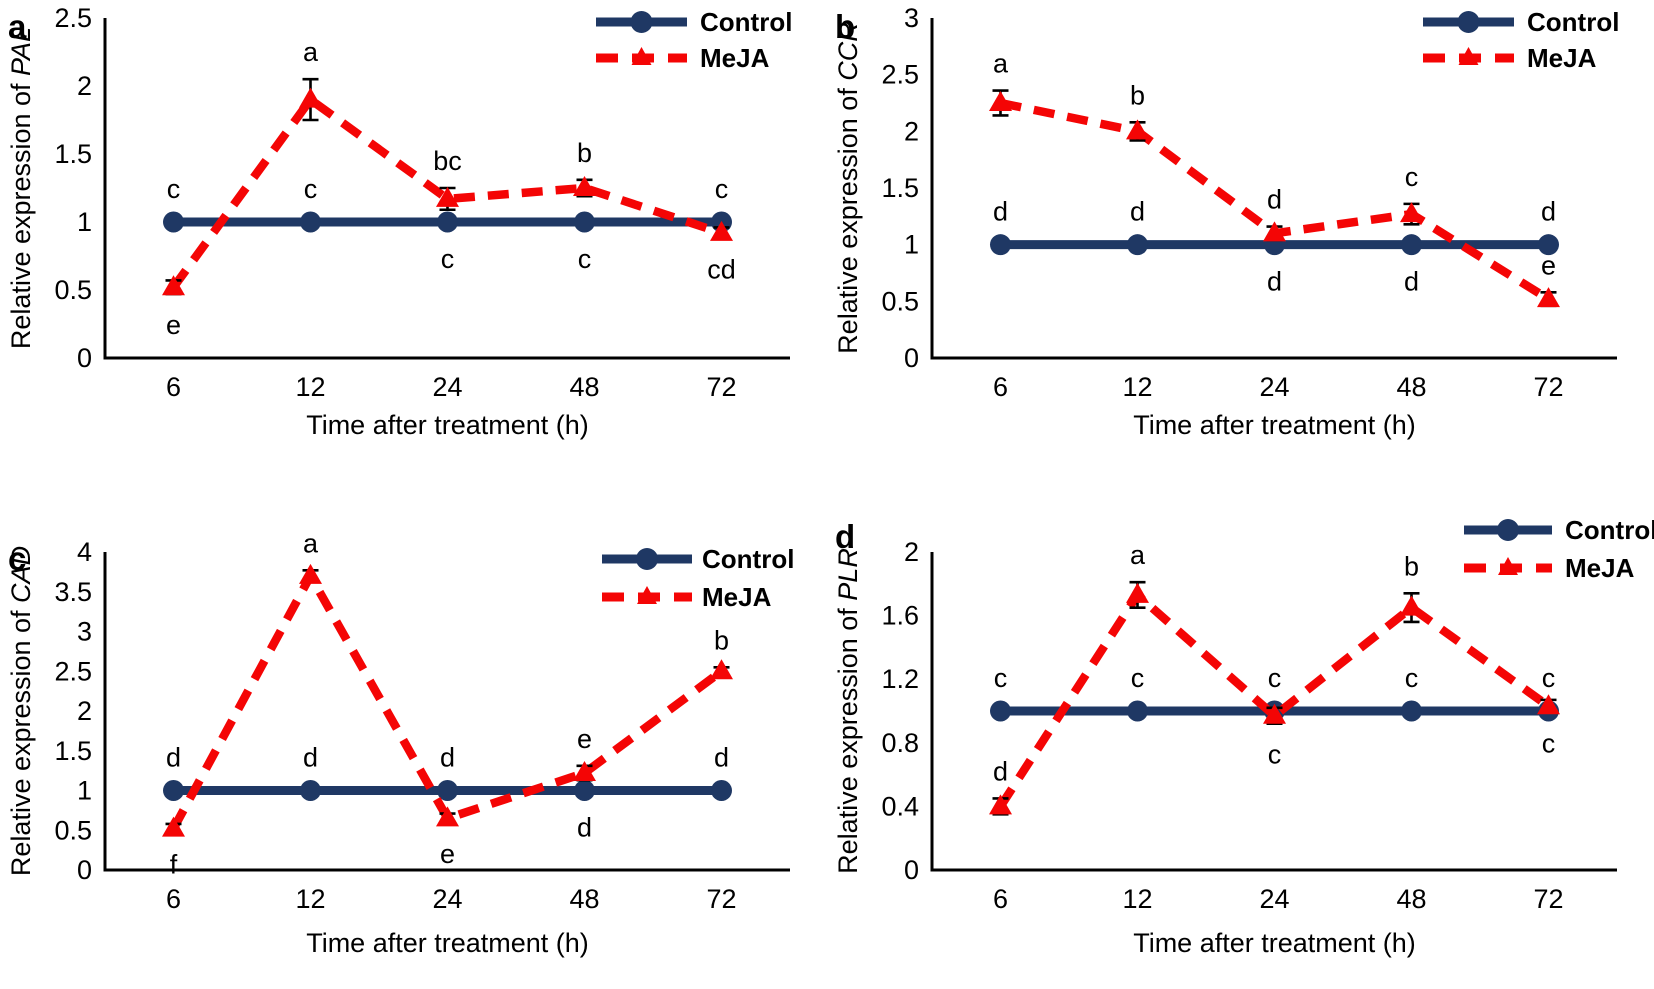 Image resolution: width=1654 pixels, height=989 pixels. What do you see at coordinates (1274, 425) in the screenshot?
I see `x-axis-label: Time after treatment (h)` at bounding box center [1274, 425].